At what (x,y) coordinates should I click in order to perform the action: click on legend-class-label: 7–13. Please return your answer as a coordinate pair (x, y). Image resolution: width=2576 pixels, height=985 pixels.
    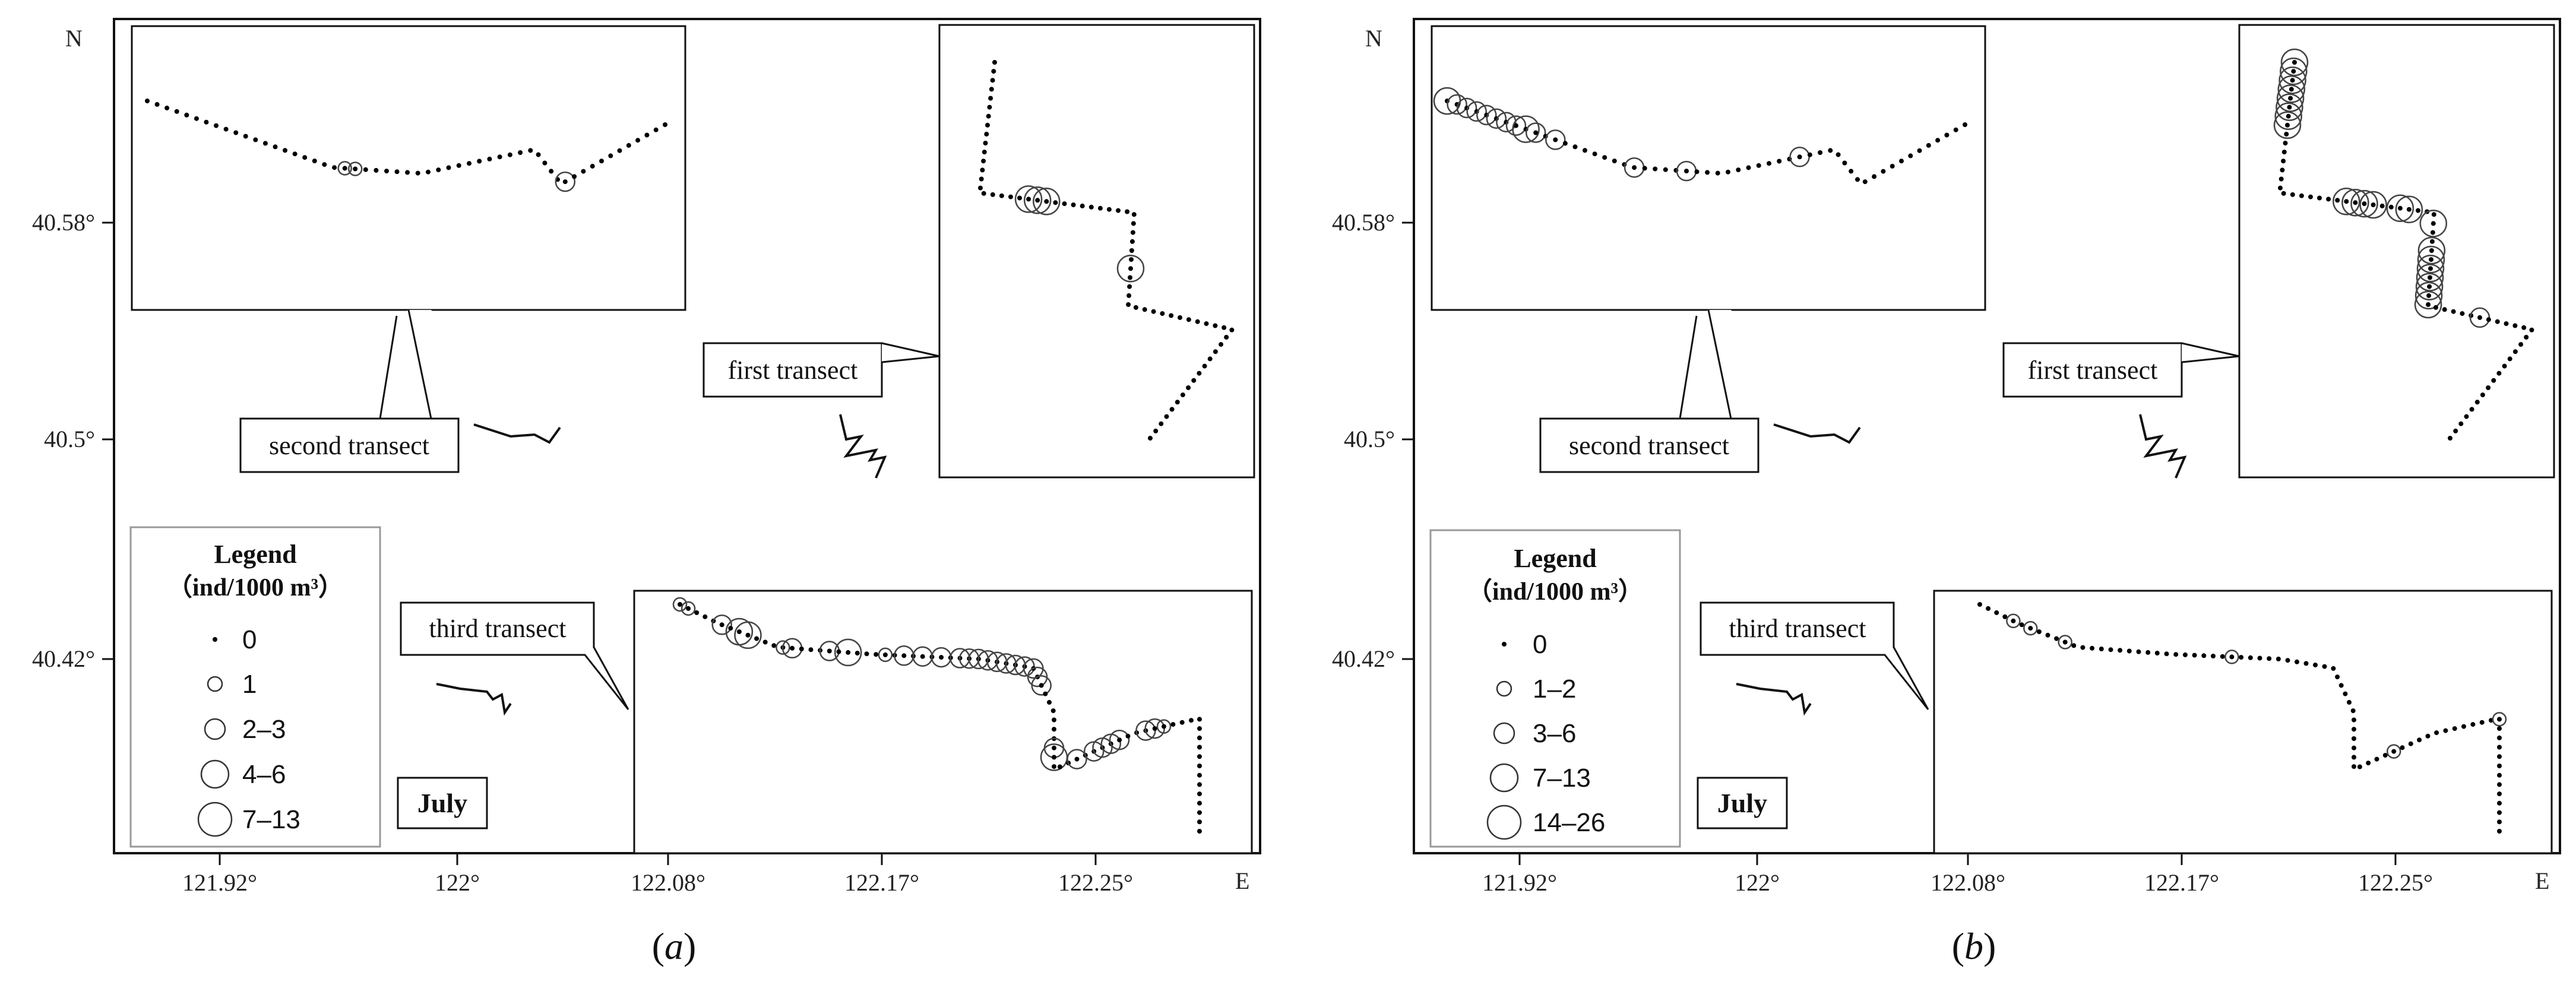
    Looking at the image, I should click on (1562, 779).